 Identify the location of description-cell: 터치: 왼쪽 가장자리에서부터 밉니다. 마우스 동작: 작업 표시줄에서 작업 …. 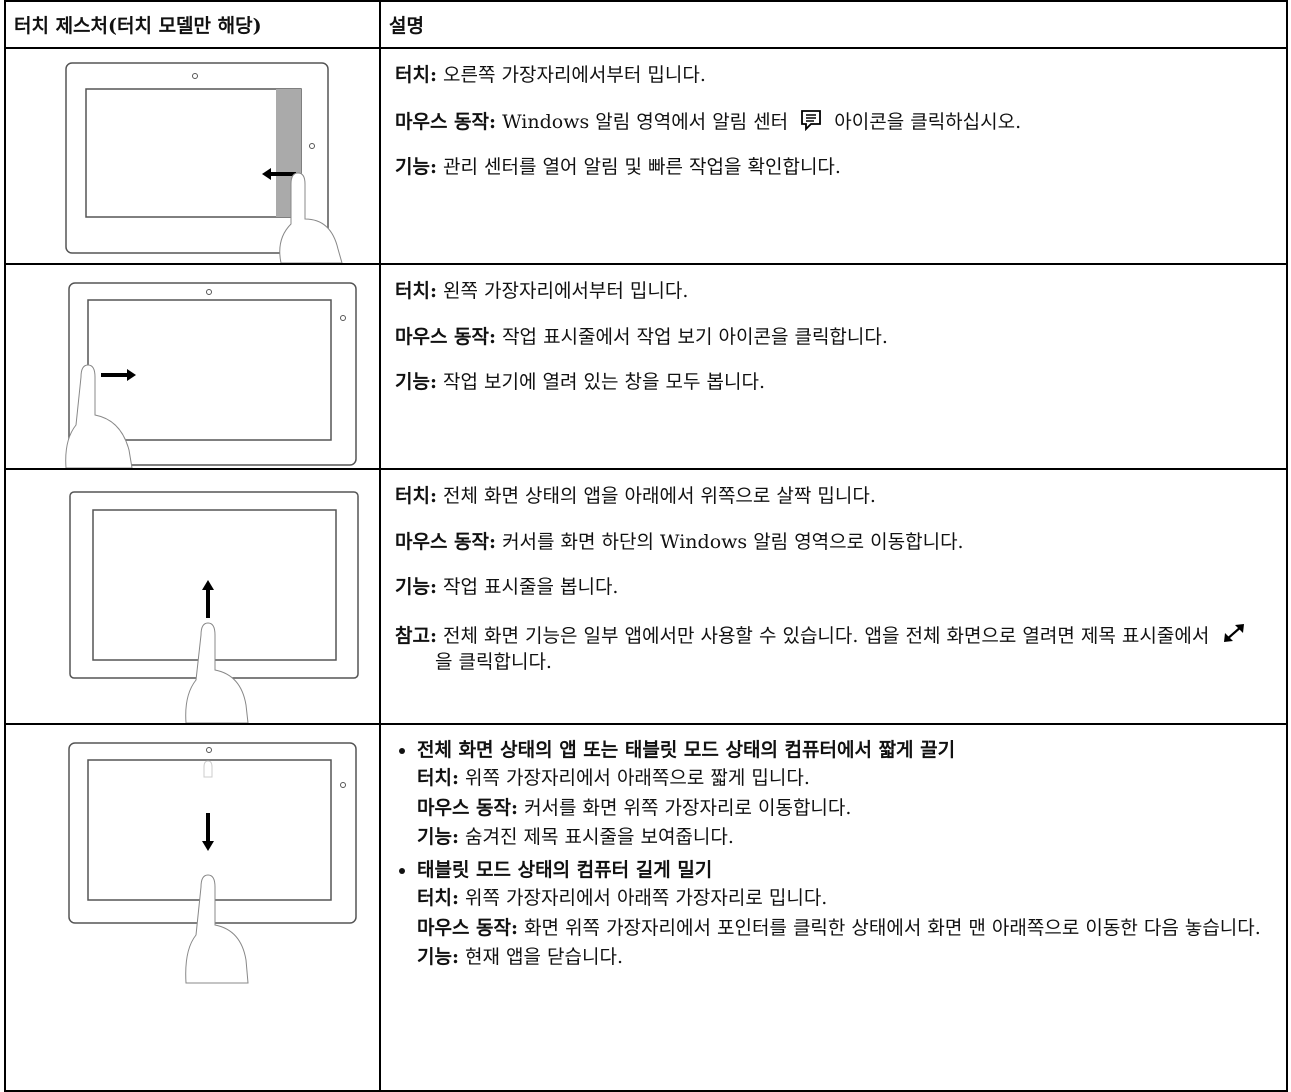
(833, 366).